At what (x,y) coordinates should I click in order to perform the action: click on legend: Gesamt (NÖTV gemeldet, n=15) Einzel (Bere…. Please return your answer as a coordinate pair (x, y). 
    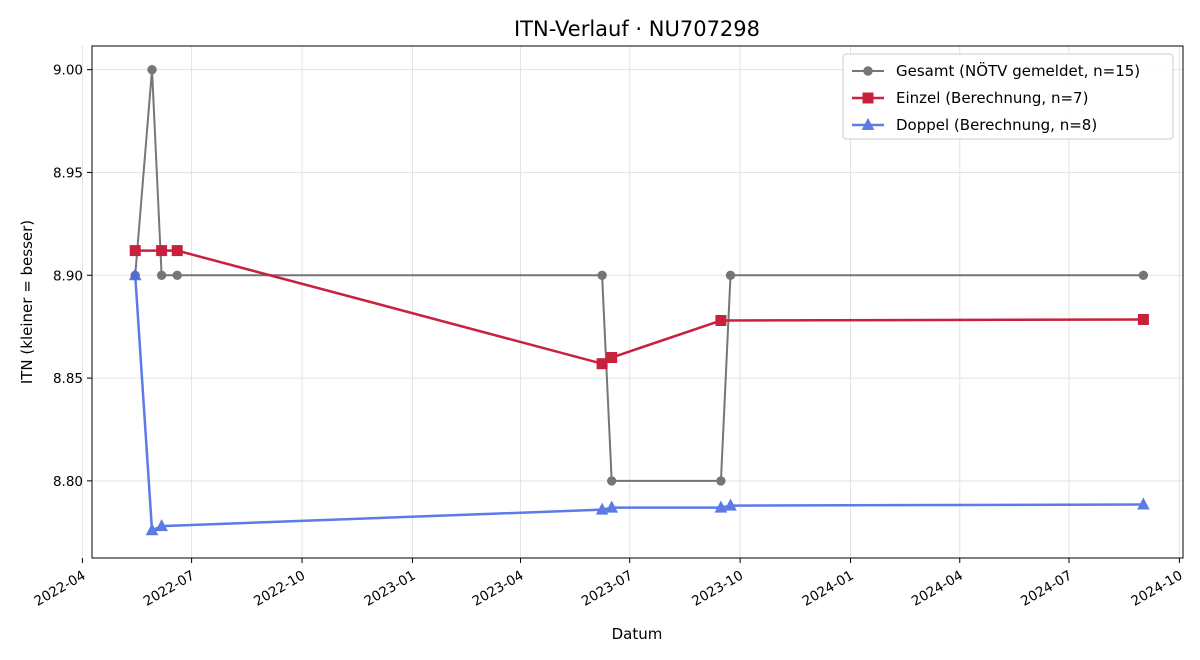
    Looking at the image, I should click on (1008, 96).